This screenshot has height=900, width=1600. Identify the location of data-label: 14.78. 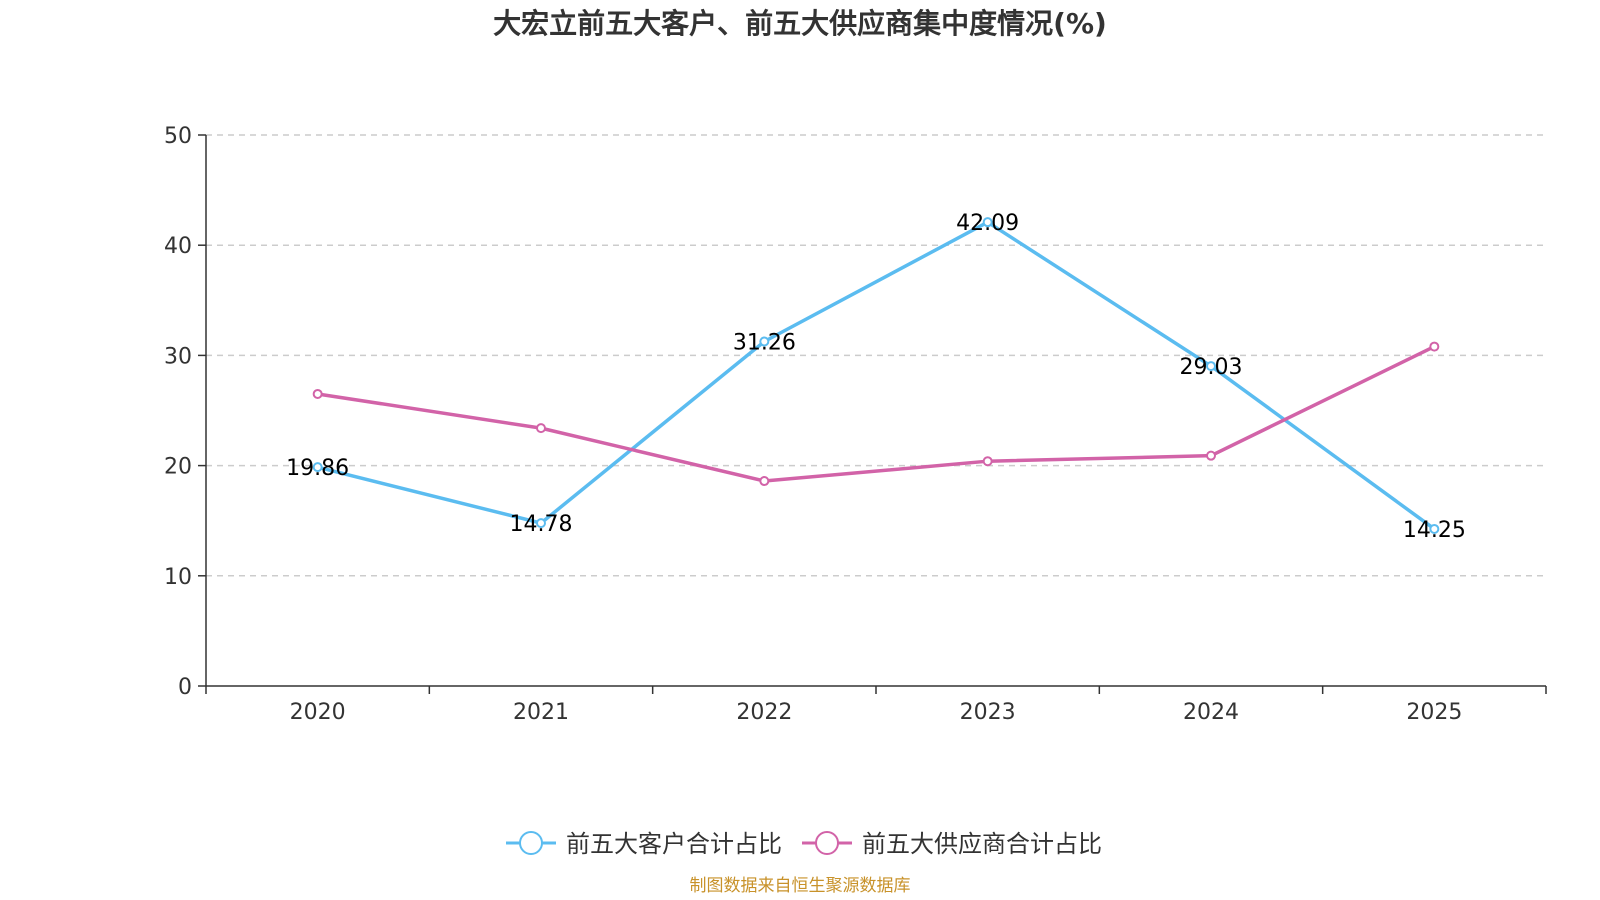
(541, 524).